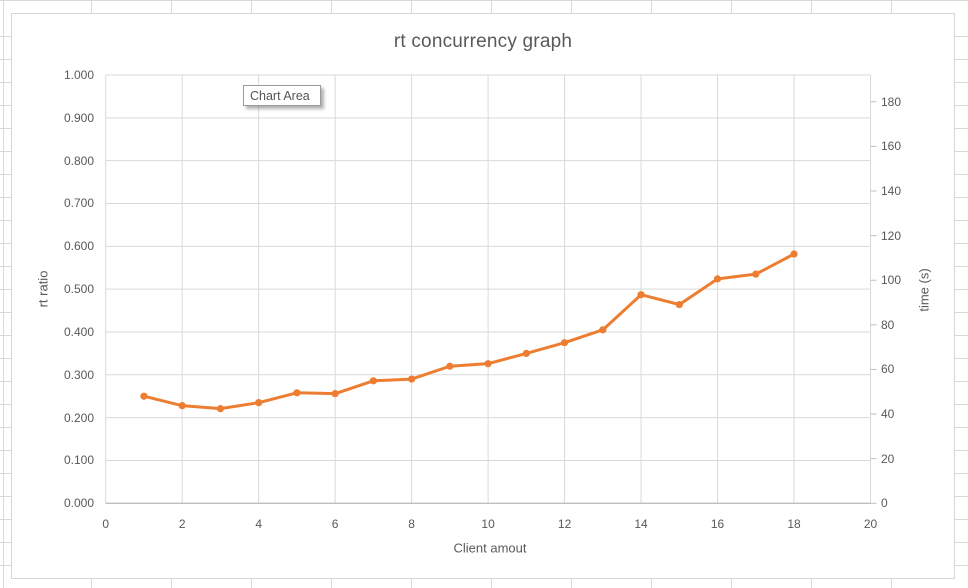  Describe the element at coordinates (490, 548) in the screenshot. I see `x-axis-title: Client amout` at that location.